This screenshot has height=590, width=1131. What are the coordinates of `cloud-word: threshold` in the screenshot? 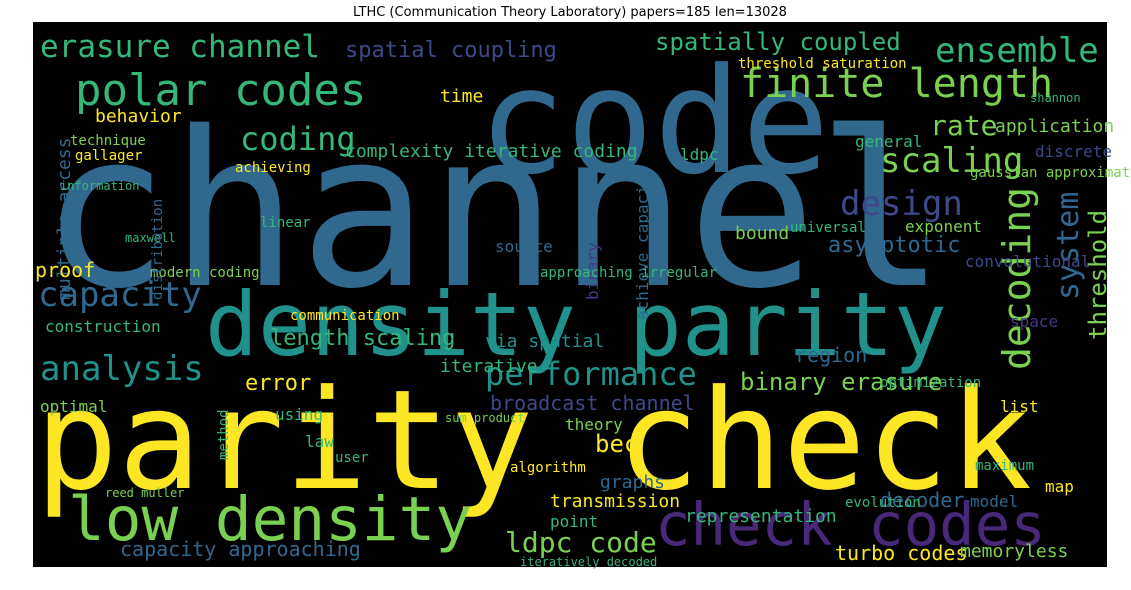 It's located at (1098, 275).